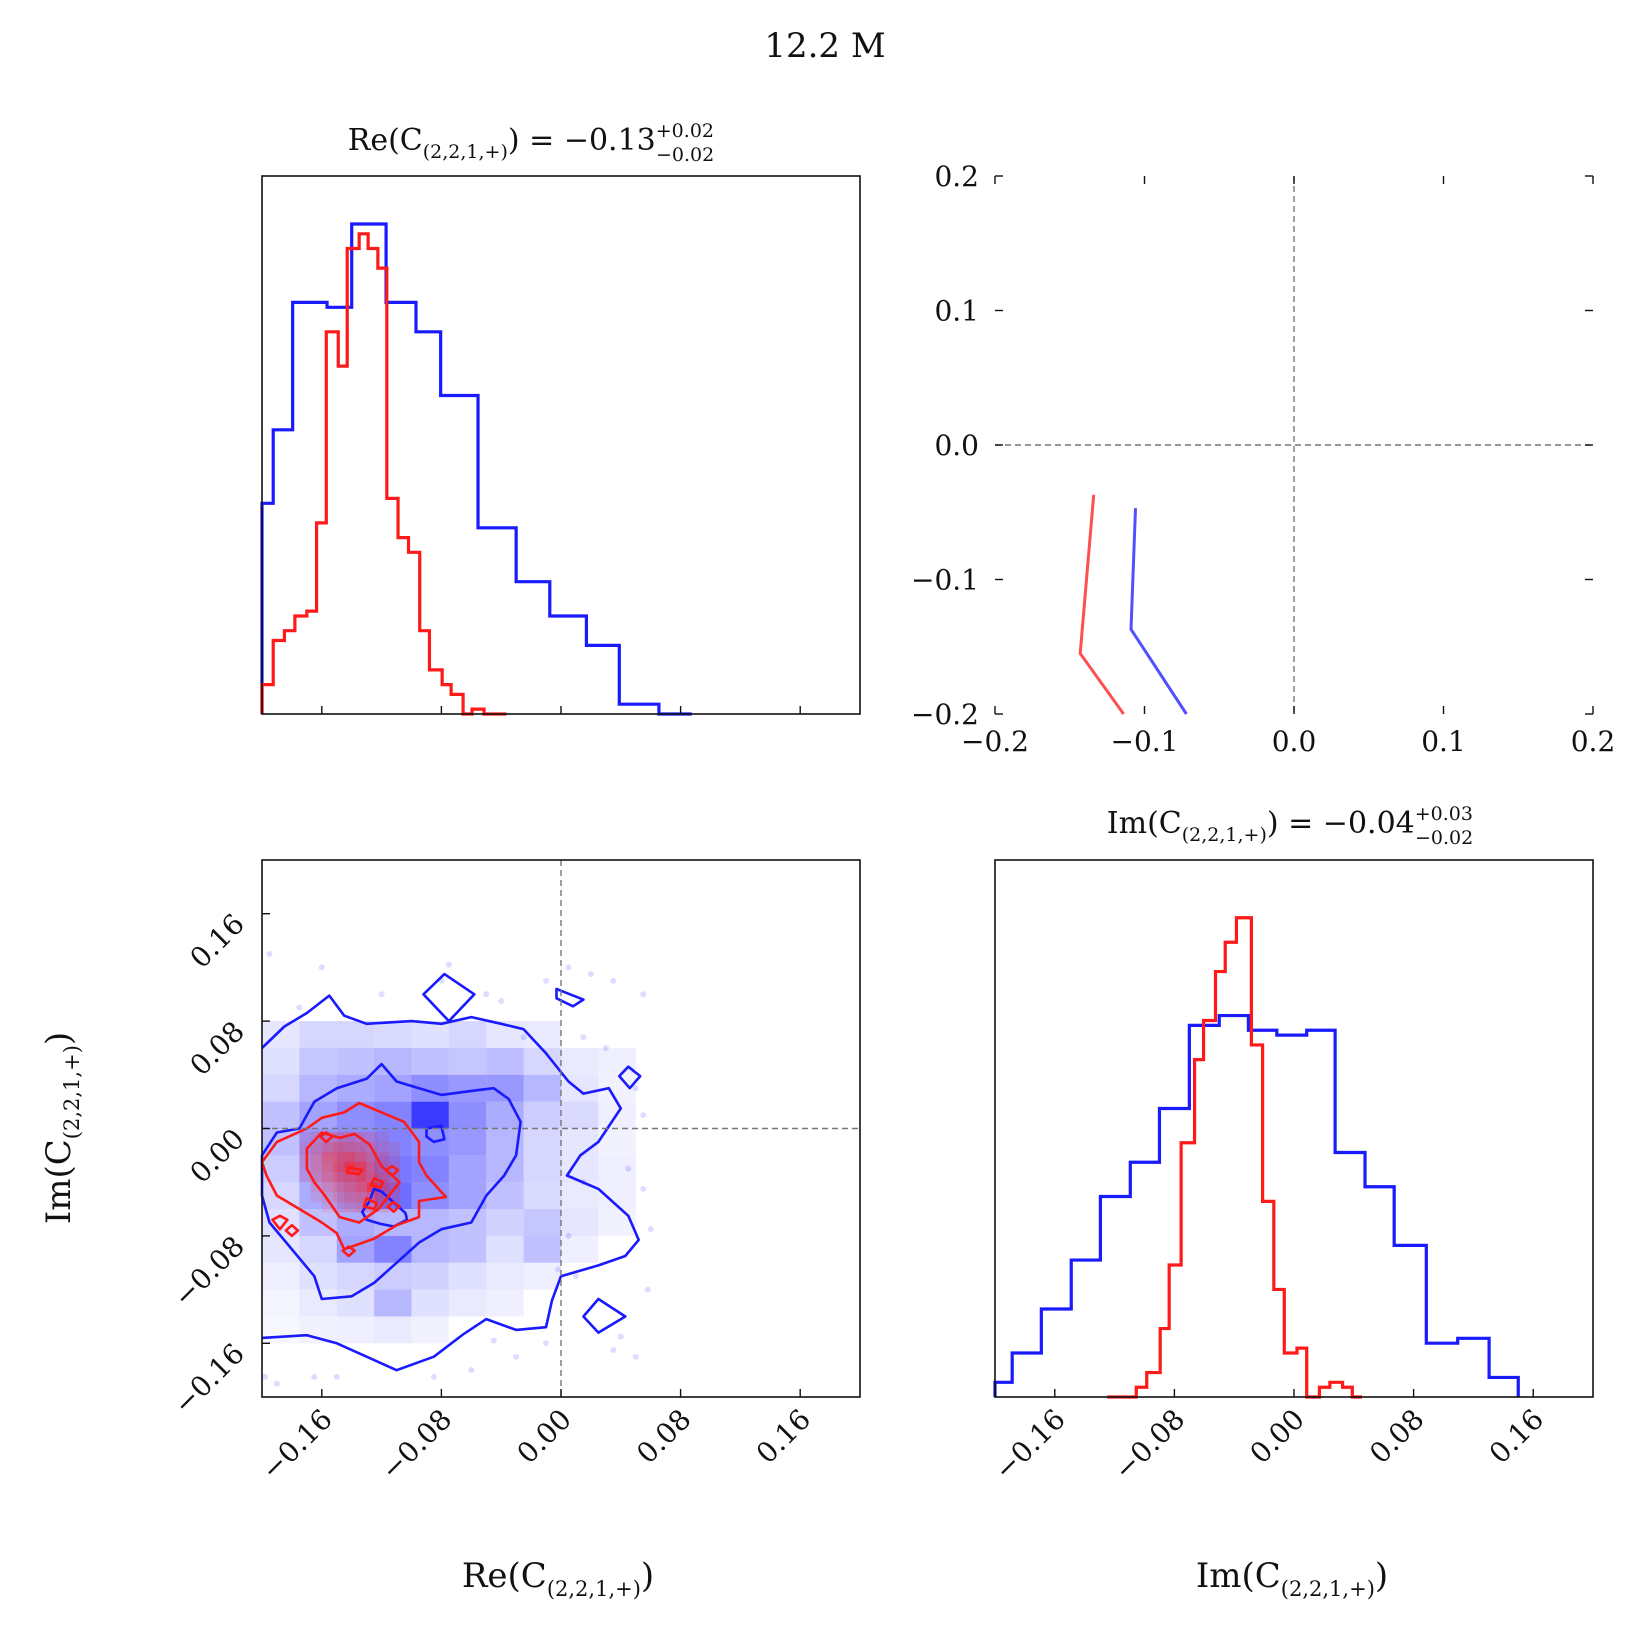 The height and width of the screenshot is (1650, 1650). What do you see at coordinates (465, 152) in the screenshot?
I see `re-title-sub: (2,2,1,+)` at bounding box center [465, 152].